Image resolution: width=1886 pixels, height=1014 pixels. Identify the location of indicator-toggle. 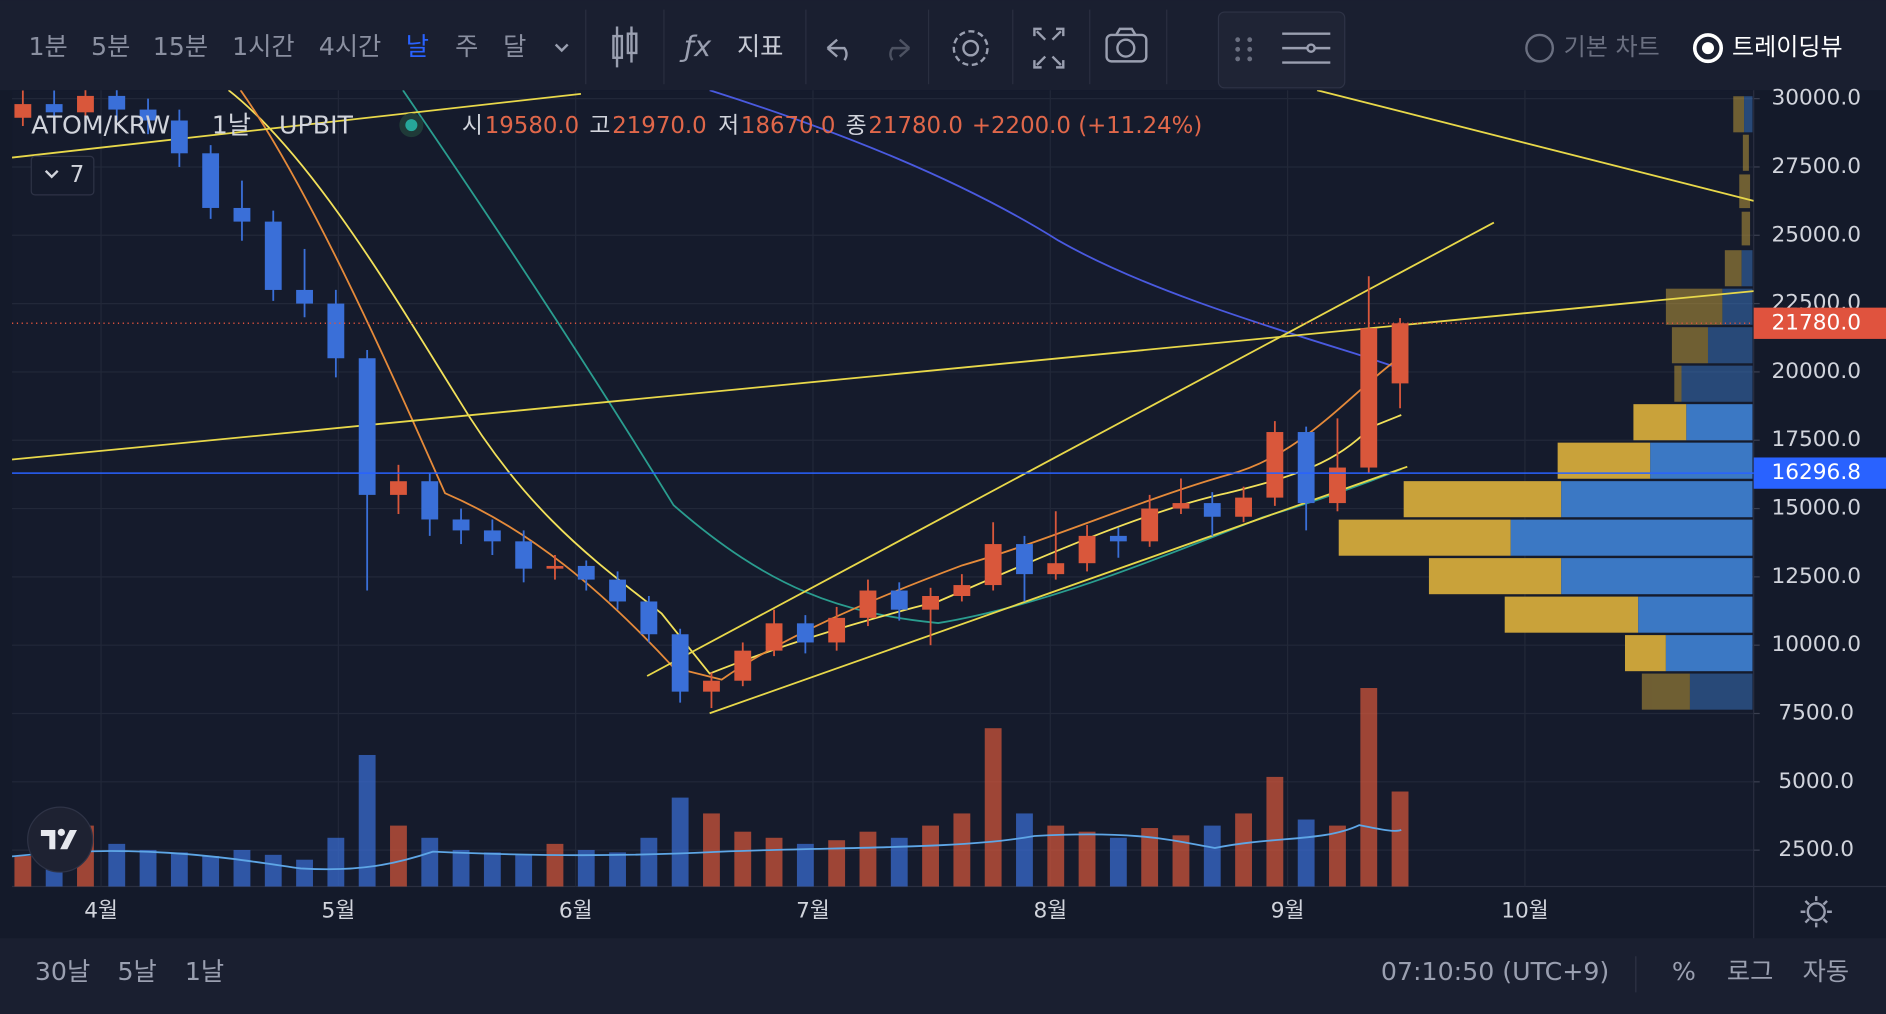
(62, 175).